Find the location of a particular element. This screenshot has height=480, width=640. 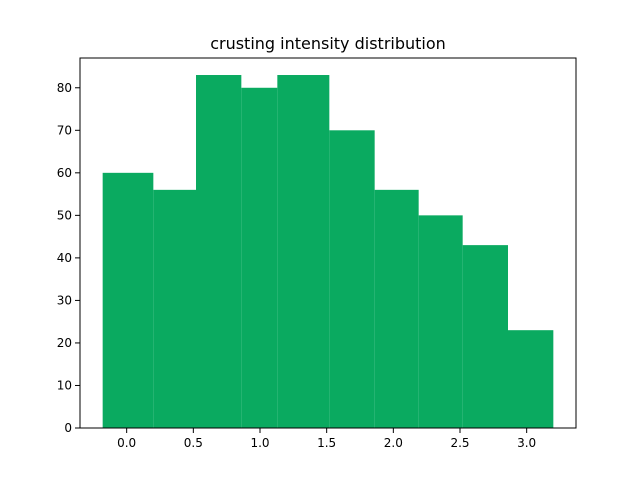

x-tick-label: 0.5 is located at coordinates (193, 443).